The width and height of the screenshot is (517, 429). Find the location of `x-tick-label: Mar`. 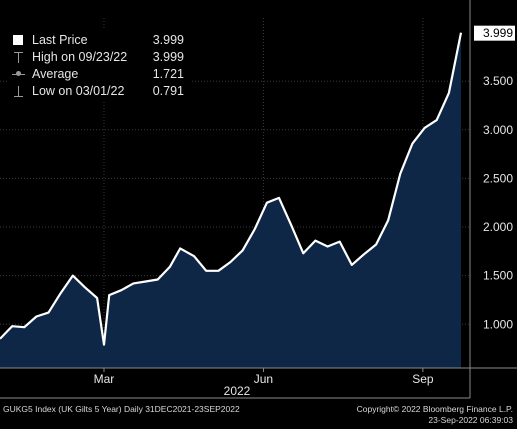

x-tick-label: Mar is located at coordinates (104, 379).